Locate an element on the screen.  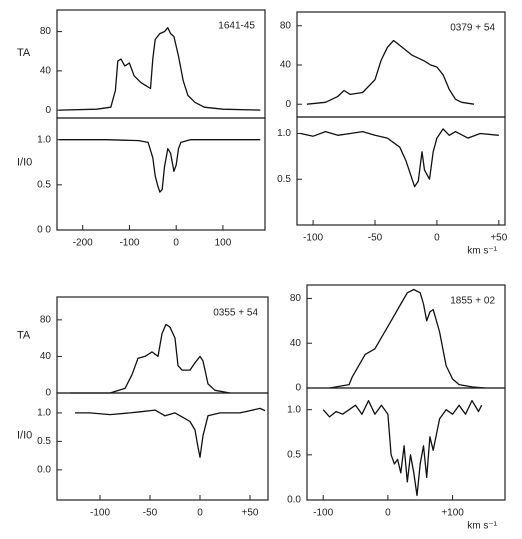
panel-label: 1641-45 is located at coordinates (236, 26).